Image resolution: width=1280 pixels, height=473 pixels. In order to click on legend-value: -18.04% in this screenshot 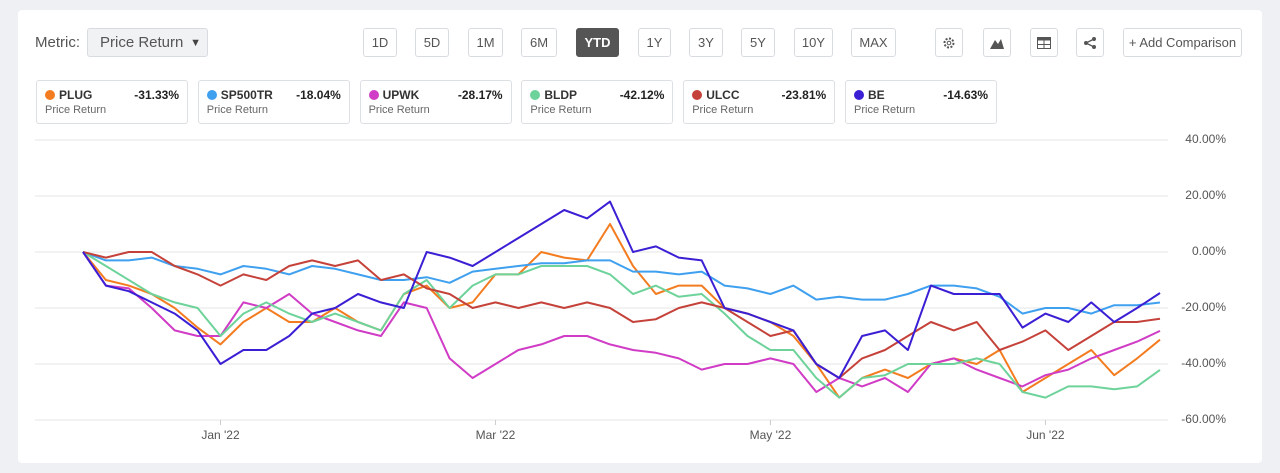, I will do `click(318, 95)`.